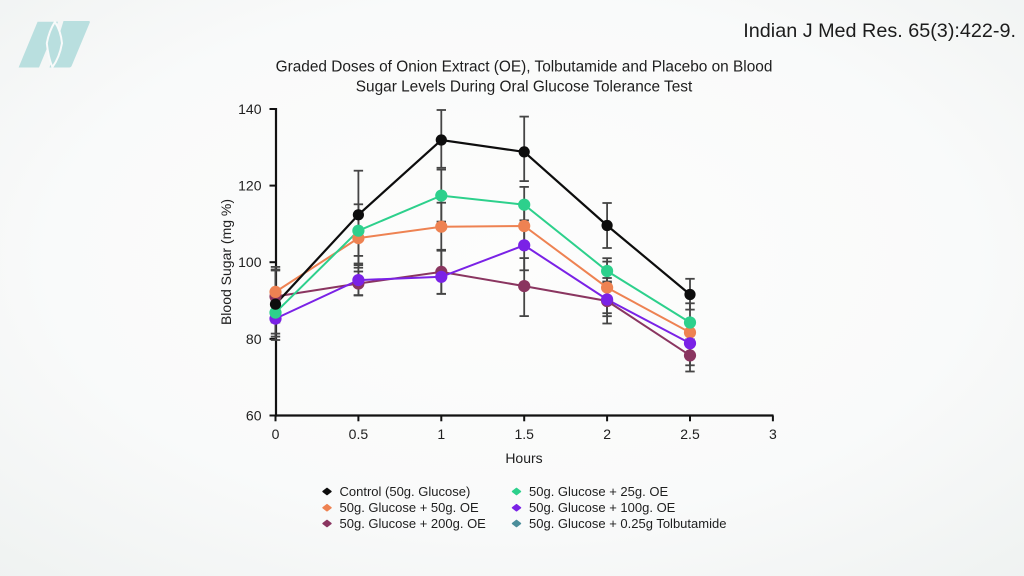 The width and height of the screenshot is (1024, 576). What do you see at coordinates (441, 434) in the screenshot?
I see `svg-text: 1` at bounding box center [441, 434].